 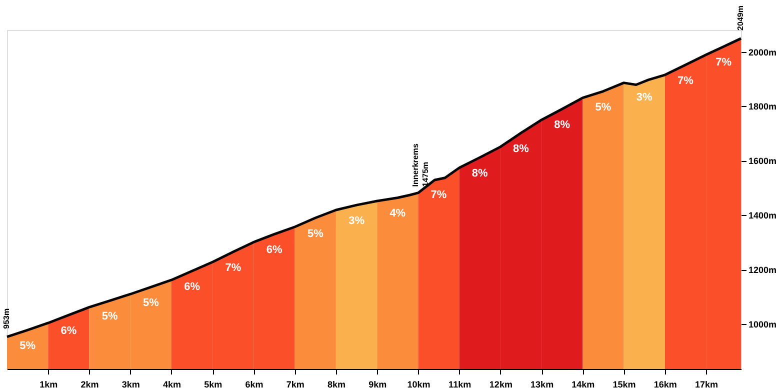 What do you see at coordinates (213, 385) in the screenshot?
I see `x-tick-label: 5km` at bounding box center [213, 385].